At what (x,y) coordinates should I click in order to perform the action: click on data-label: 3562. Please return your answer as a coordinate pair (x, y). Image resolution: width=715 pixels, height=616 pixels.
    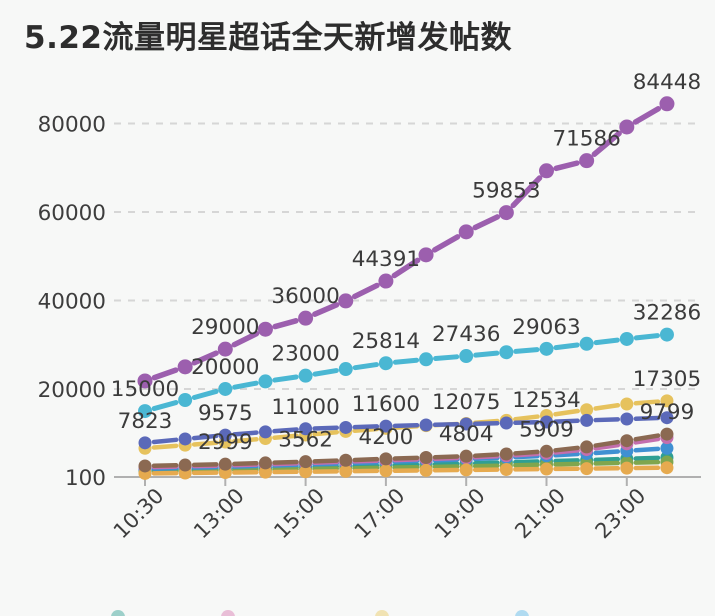
    Looking at the image, I should click on (305, 440).